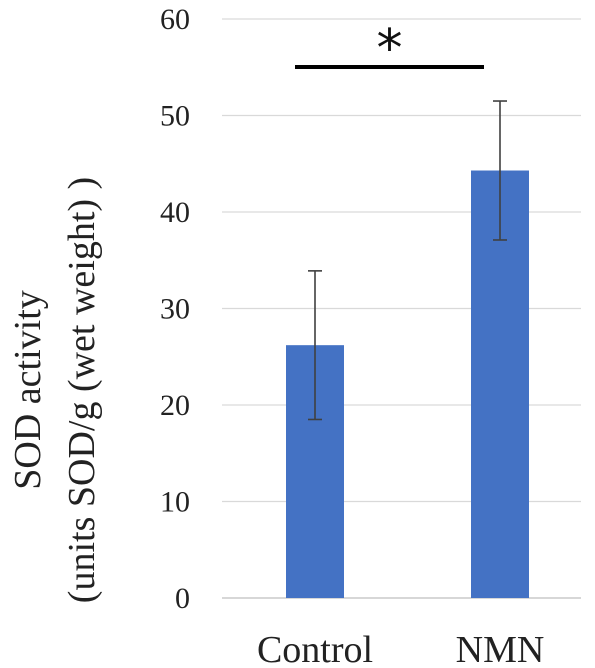  Describe the element at coordinates (315, 345) in the screenshot. I see `error-bar-control` at that location.